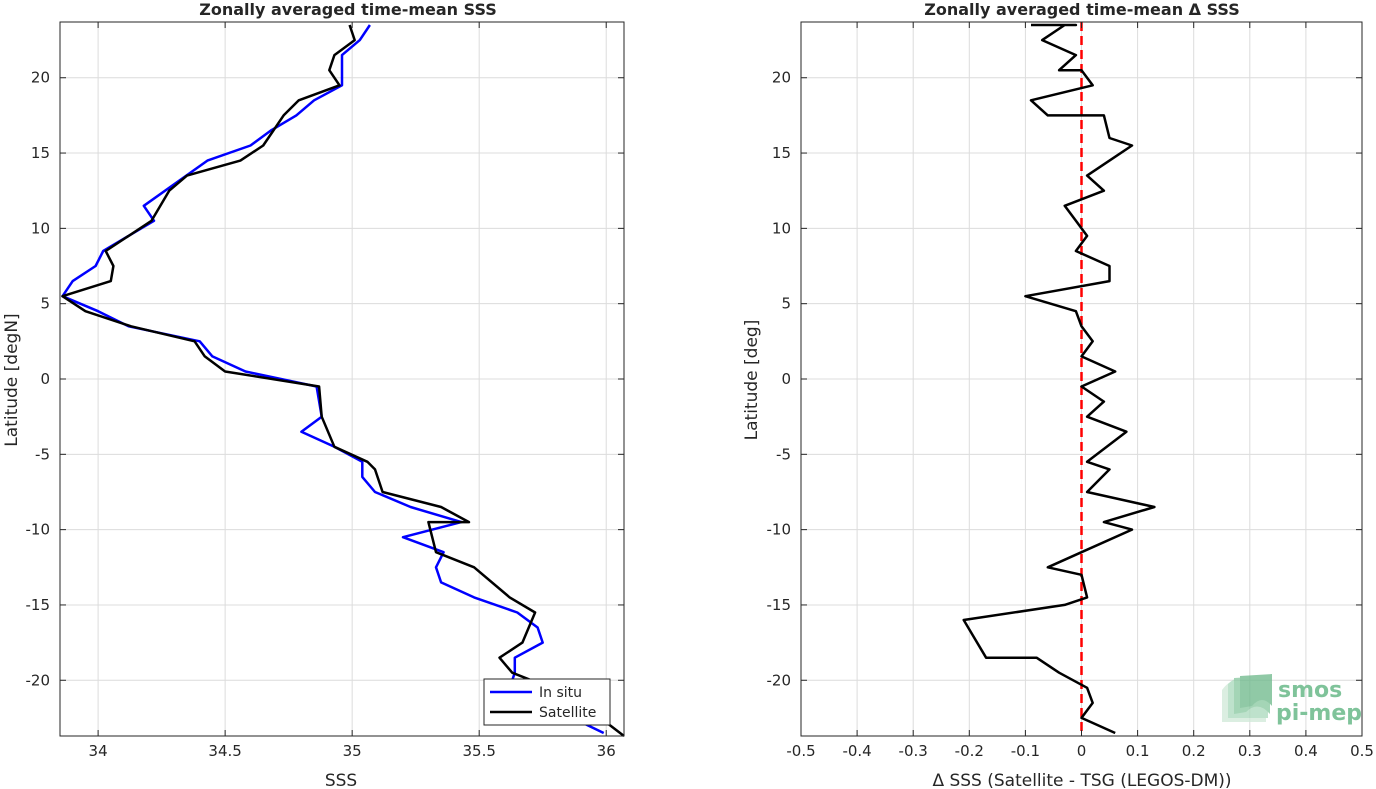 The image size is (1376, 789). What do you see at coordinates (1247, 698) in the screenshot?
I see `logo-mark-icon` at bounding box center [1247, 698].